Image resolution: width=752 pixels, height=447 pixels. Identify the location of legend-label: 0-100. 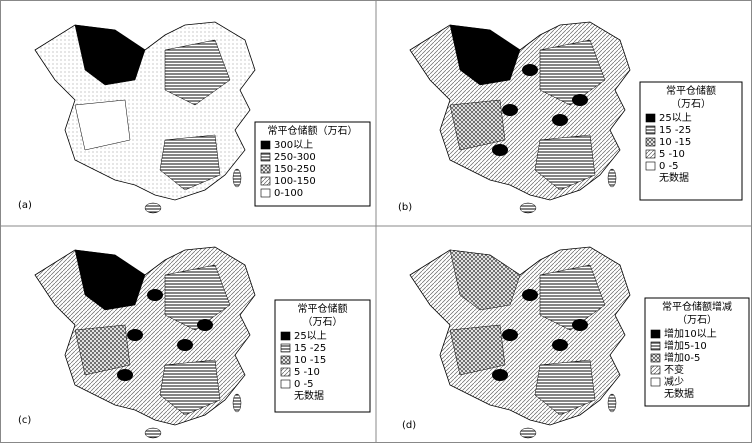
(288, 193).